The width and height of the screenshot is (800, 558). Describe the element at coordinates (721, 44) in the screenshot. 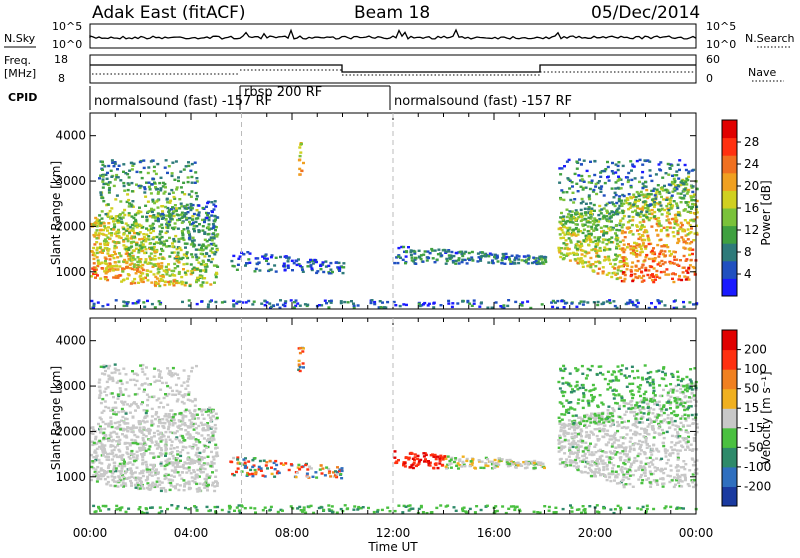

I see `nsearch-tick-bottom: 10^0` at that location.